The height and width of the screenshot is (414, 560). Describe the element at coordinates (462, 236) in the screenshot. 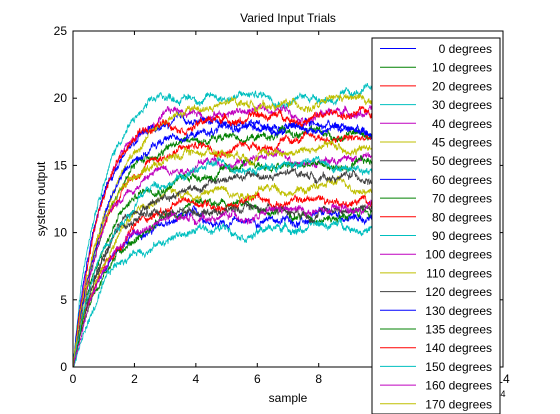

I see `legend-label: 90 degrees` at that location.